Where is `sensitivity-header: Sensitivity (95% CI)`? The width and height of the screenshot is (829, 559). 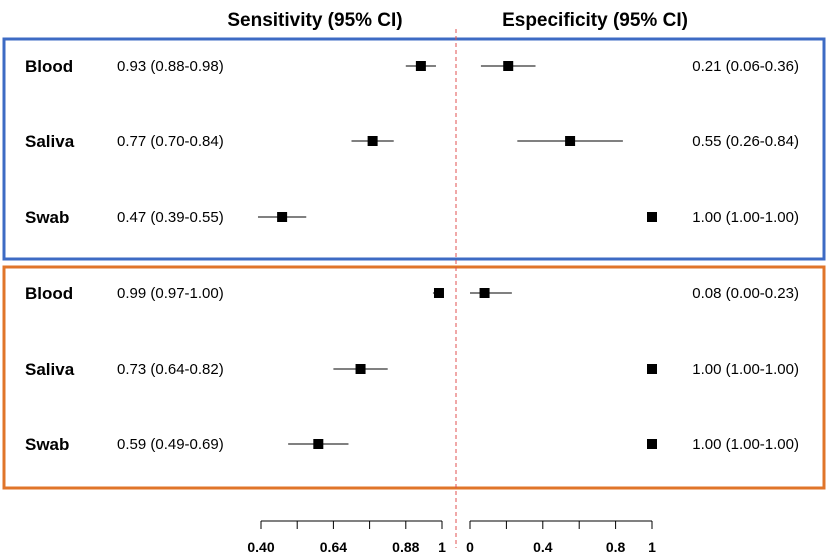
sensitivity-header: Sensitivity (95% CI) is located at coordinates (314, 20).